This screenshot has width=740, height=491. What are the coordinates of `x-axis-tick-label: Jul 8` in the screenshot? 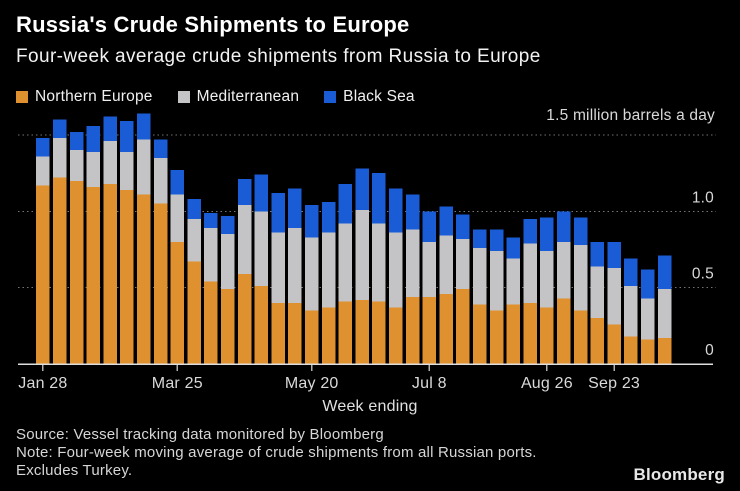 It's located at (429, 383).